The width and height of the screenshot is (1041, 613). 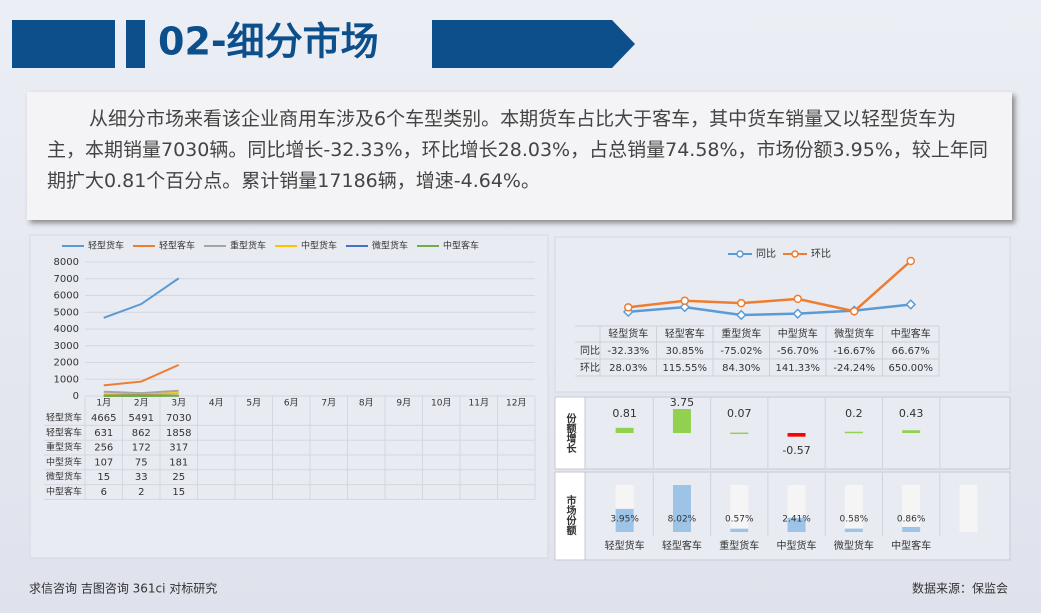 What do you see at coordinates (66, 312) in the screenshot?
I see `y-tick-label: 5000` at bounding box center [66, 312].